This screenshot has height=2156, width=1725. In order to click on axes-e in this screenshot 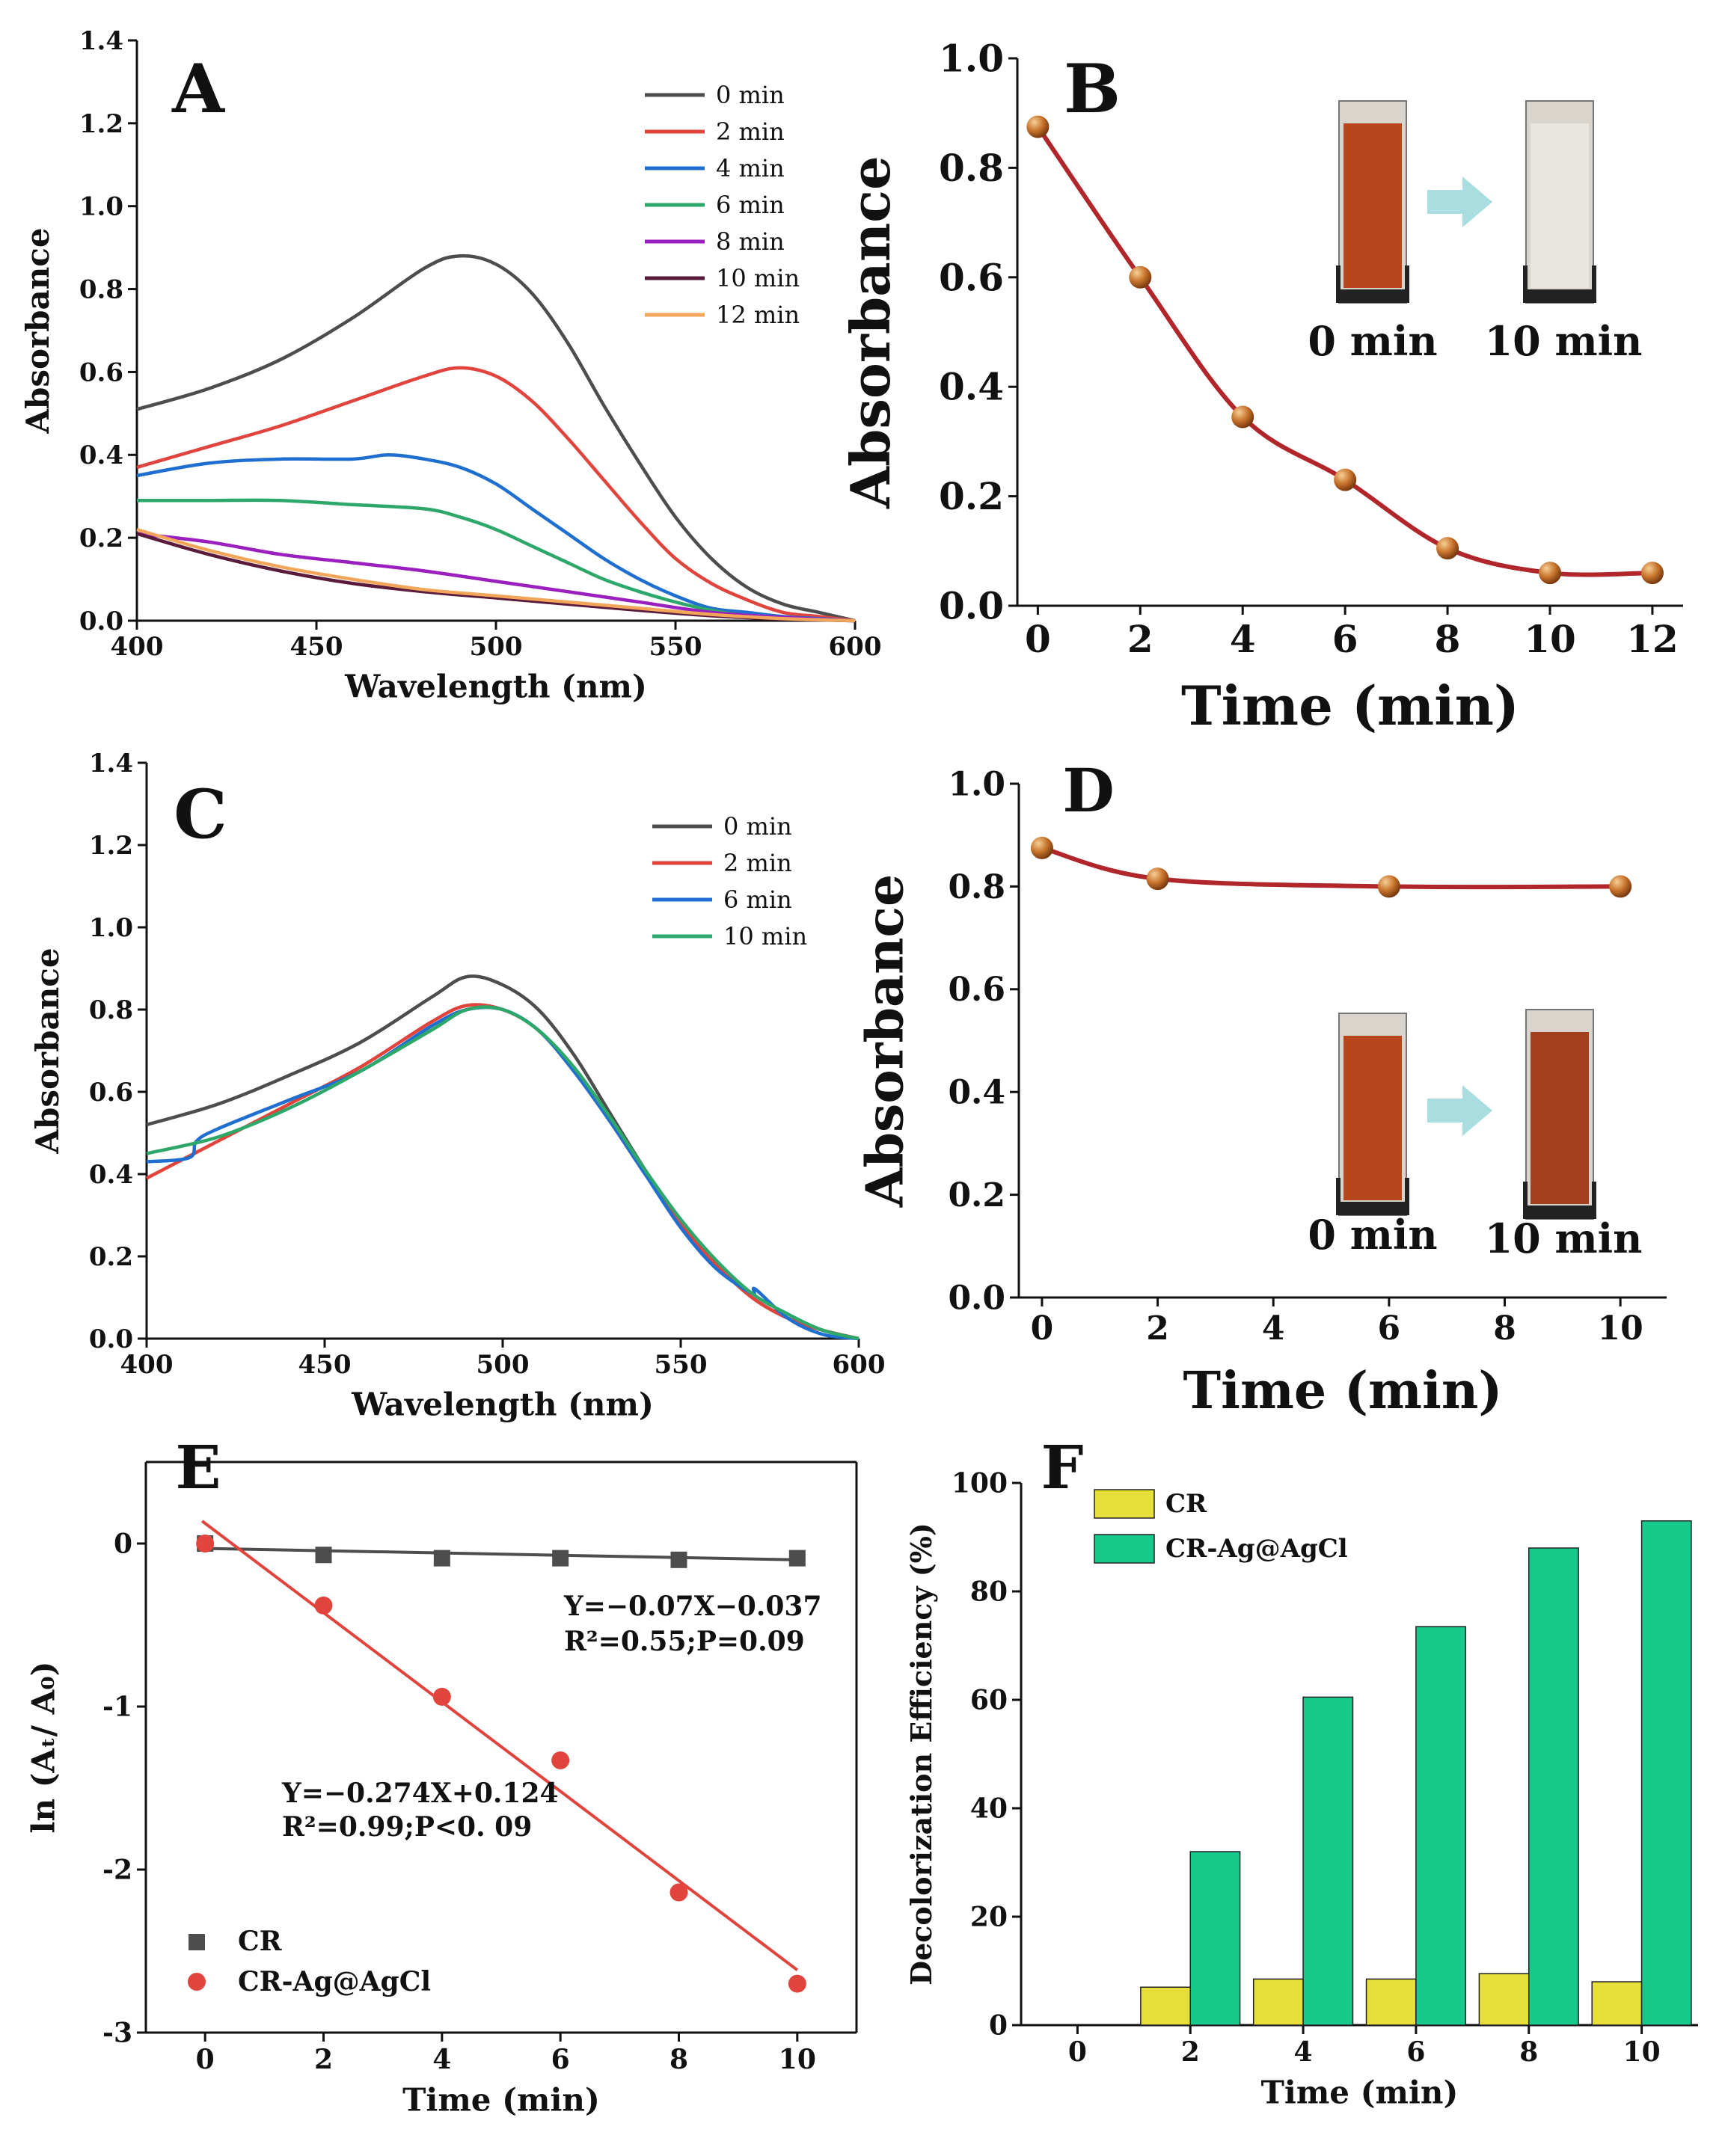, I will do `click(501, 1747)`.